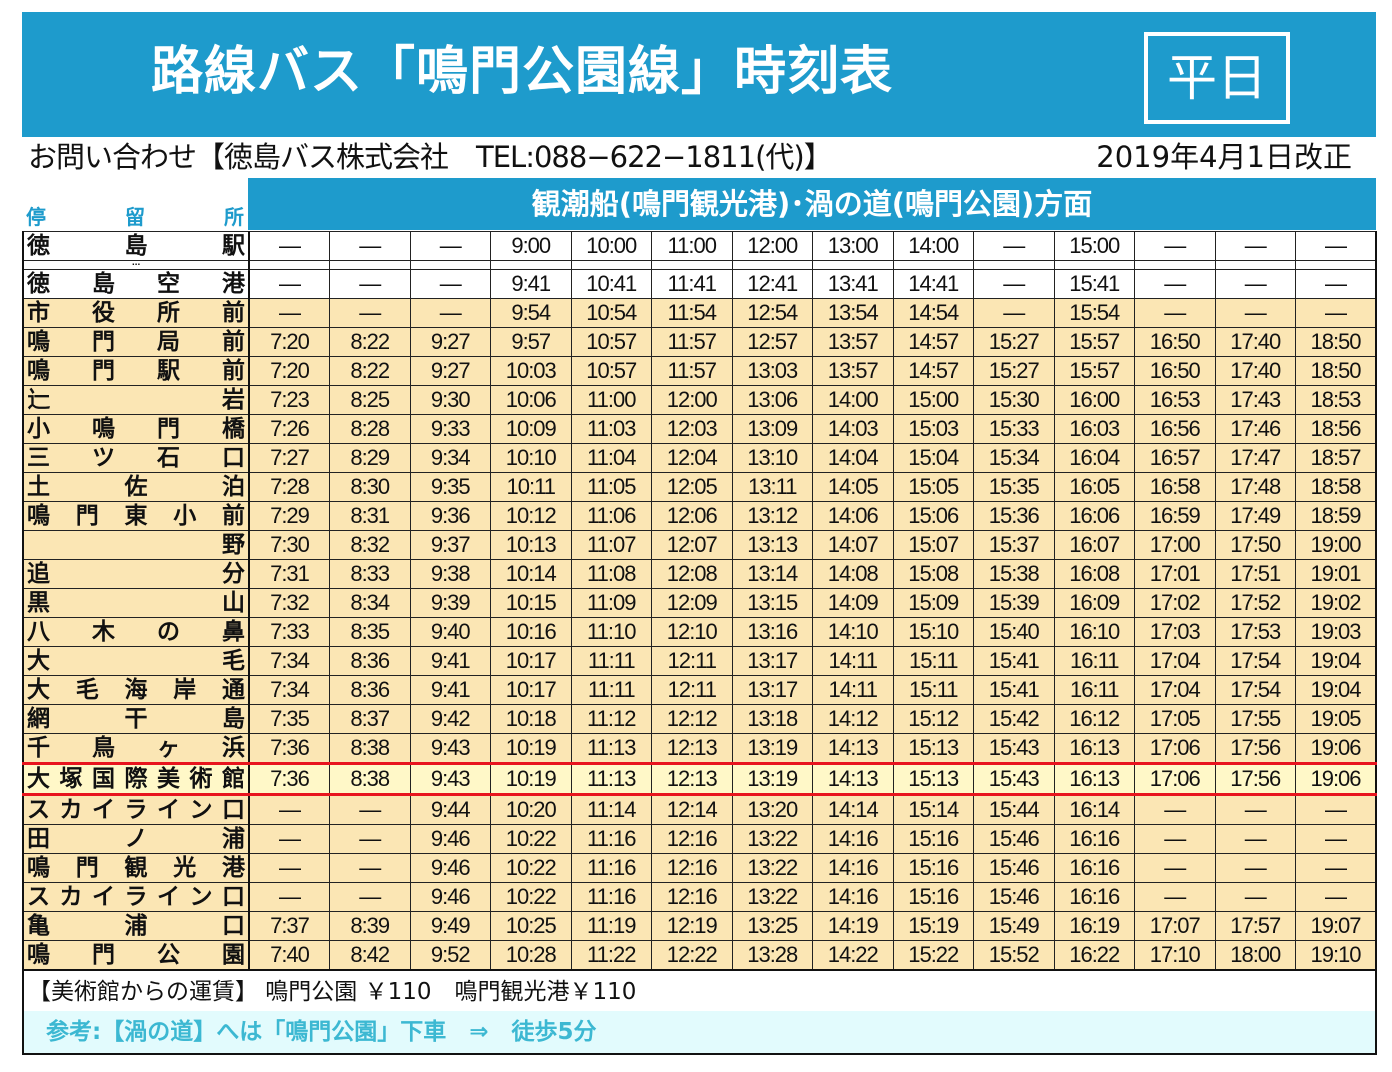 The height and width of the screenshot is (1072, 1392). What do you see at coordinates (450, 839) in the screenshot?
I see `departure-time: 9:46` at bounding box center [450, 839].